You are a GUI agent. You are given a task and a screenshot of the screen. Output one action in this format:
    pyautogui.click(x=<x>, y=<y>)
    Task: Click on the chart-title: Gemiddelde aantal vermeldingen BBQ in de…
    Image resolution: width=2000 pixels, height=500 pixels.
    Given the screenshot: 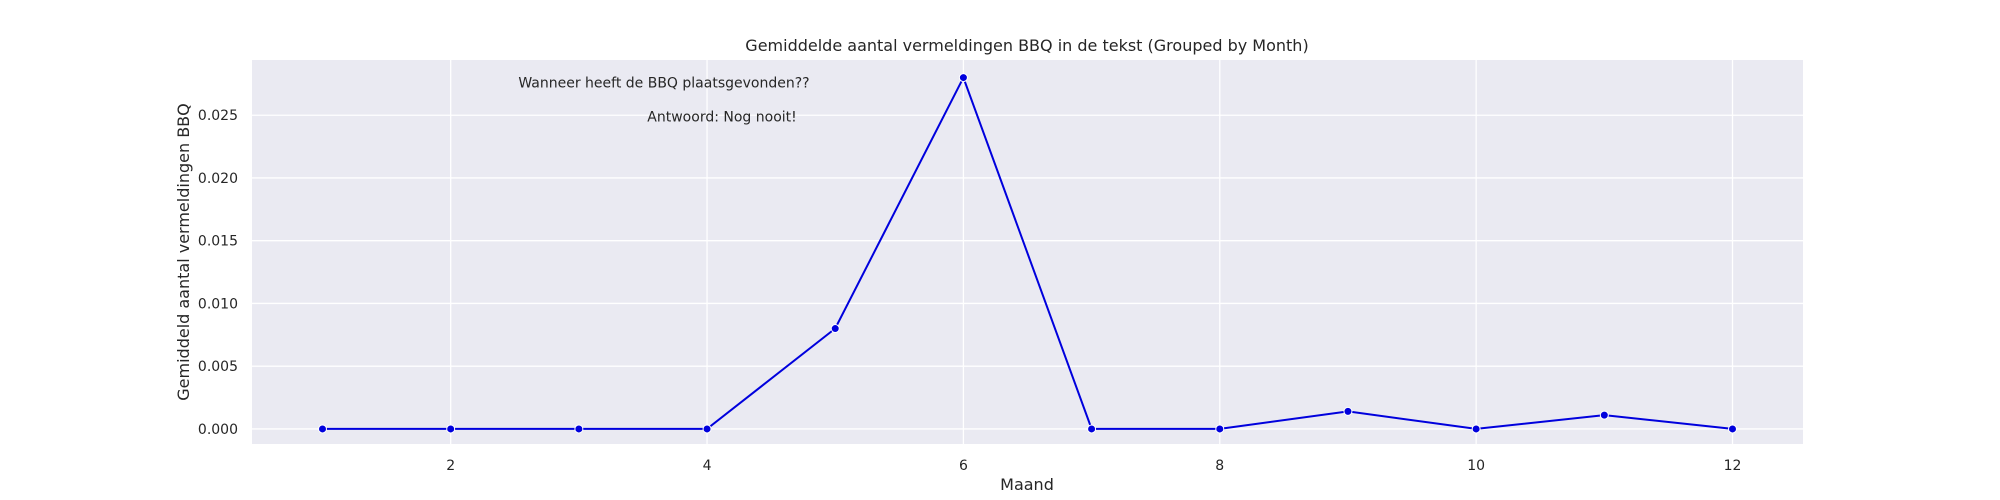 What is the action you would take?
    pyautogui.click(x=1026, y=45)
    